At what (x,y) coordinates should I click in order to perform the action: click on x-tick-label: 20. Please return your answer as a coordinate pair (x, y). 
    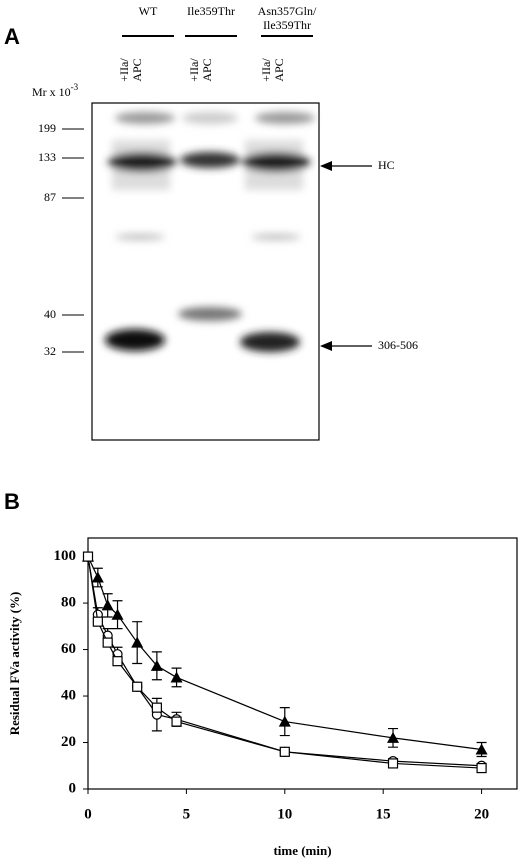
    Looking at the image, I should click on (481, 814).